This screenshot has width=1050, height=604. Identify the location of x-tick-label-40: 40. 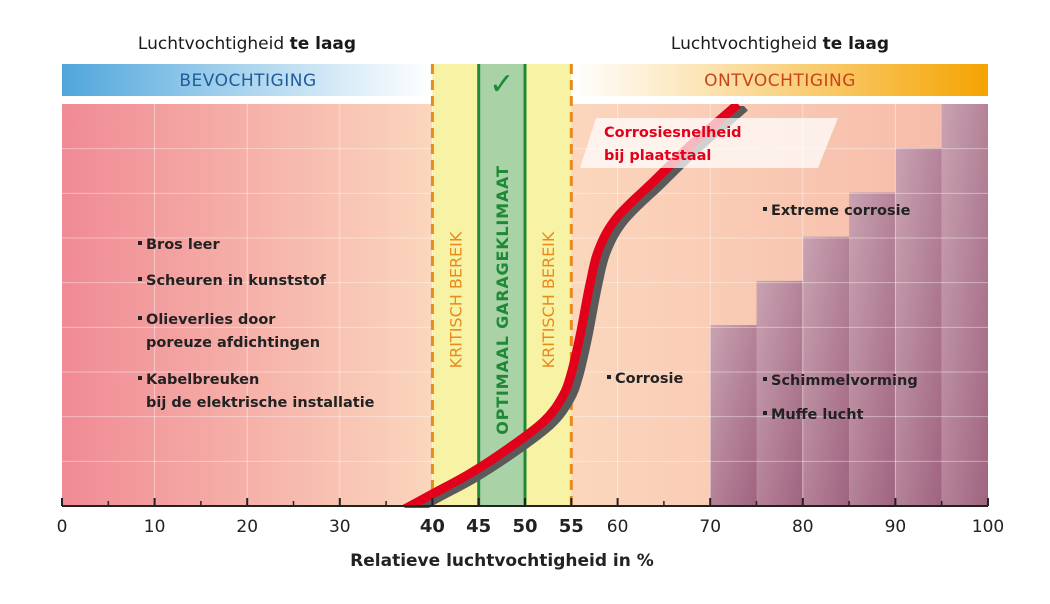
(432, 526).